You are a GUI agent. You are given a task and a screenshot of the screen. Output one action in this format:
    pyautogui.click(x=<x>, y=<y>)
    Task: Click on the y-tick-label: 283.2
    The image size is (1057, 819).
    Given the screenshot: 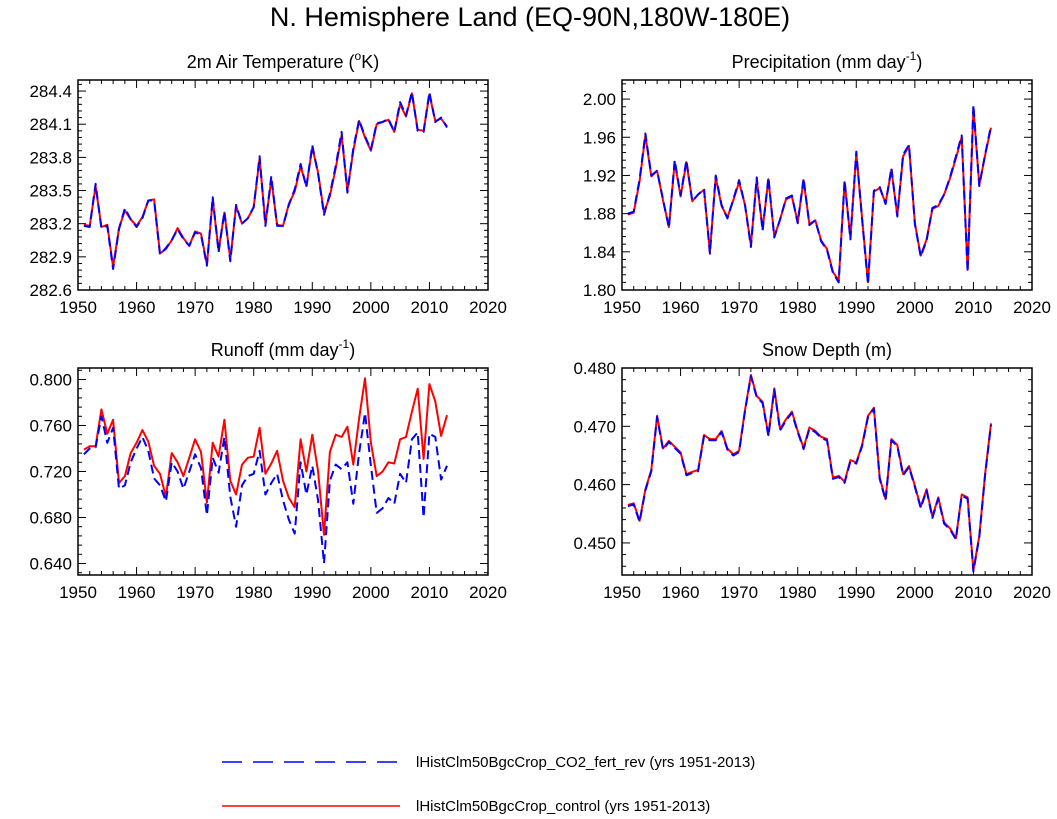 What is the action you would take?
    pyautogui.click(x=50, y=224)
    